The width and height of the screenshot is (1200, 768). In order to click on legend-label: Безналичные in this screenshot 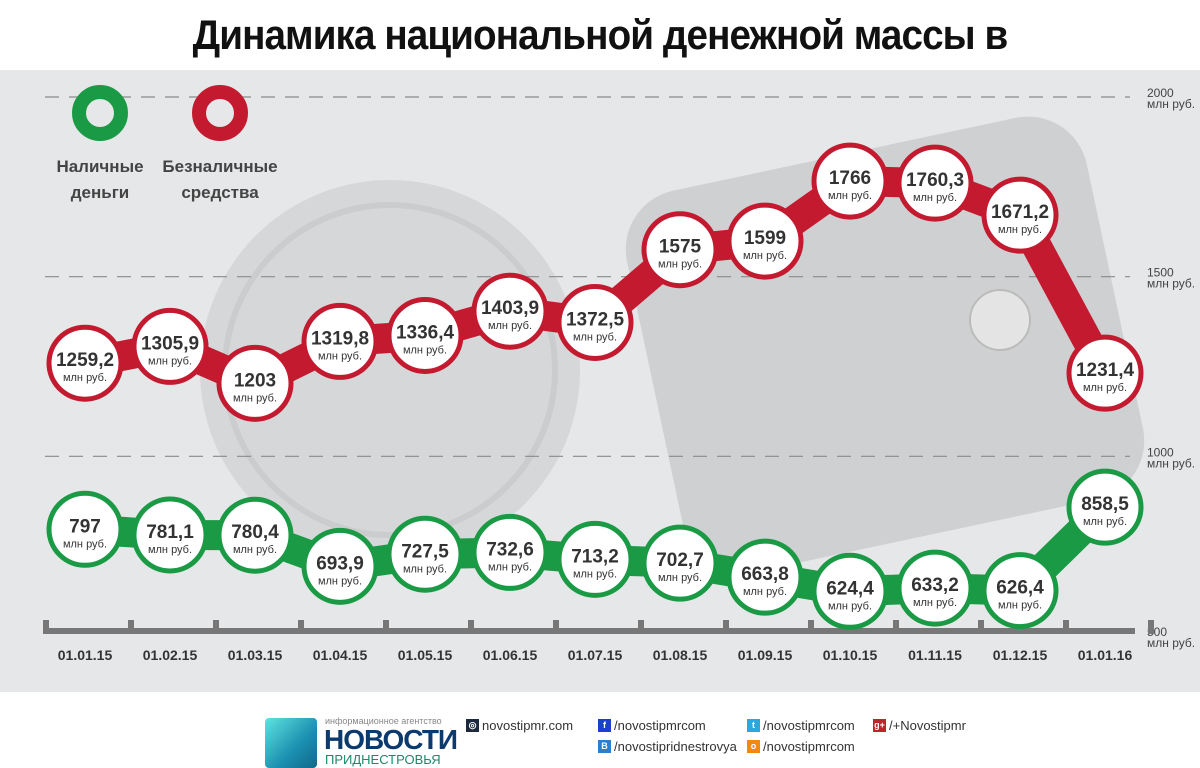, I will do `click(219, 166)`.